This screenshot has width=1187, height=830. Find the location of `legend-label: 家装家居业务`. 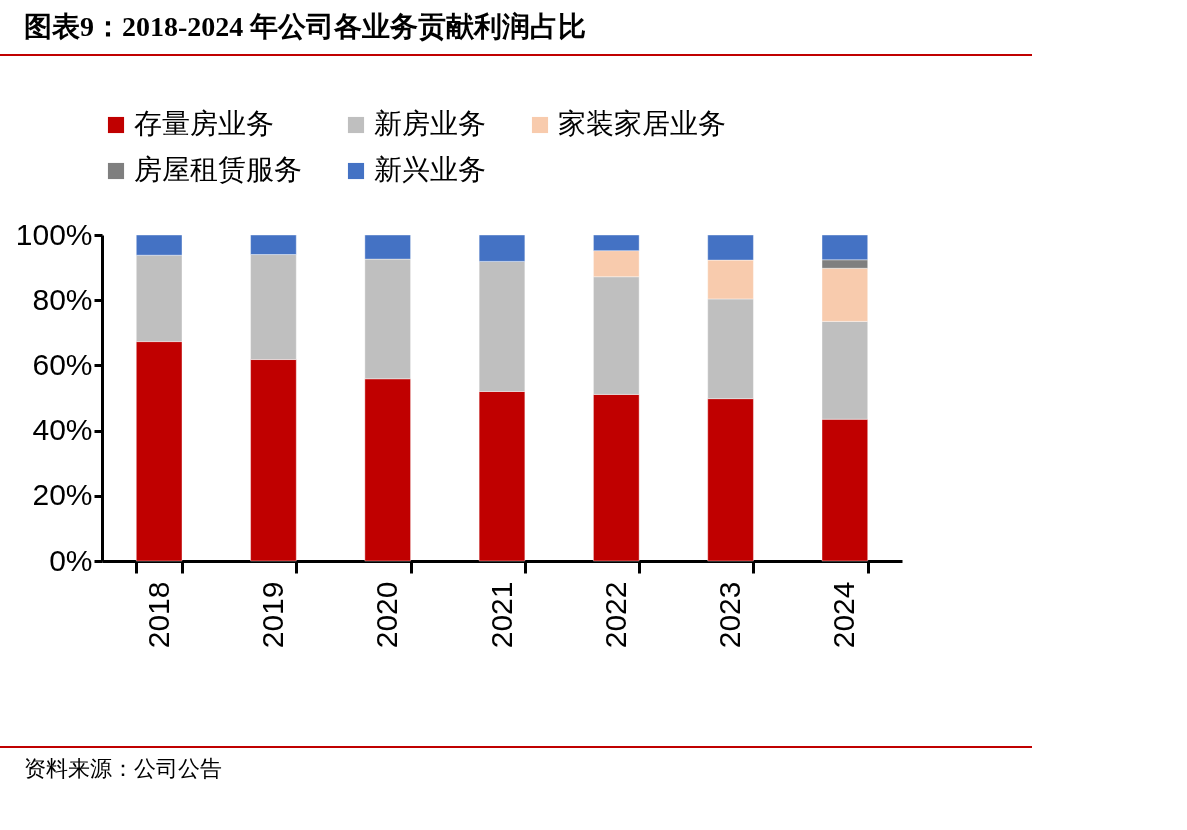

legend-label: 家装家居业务 is located at coordinates (642, 123).